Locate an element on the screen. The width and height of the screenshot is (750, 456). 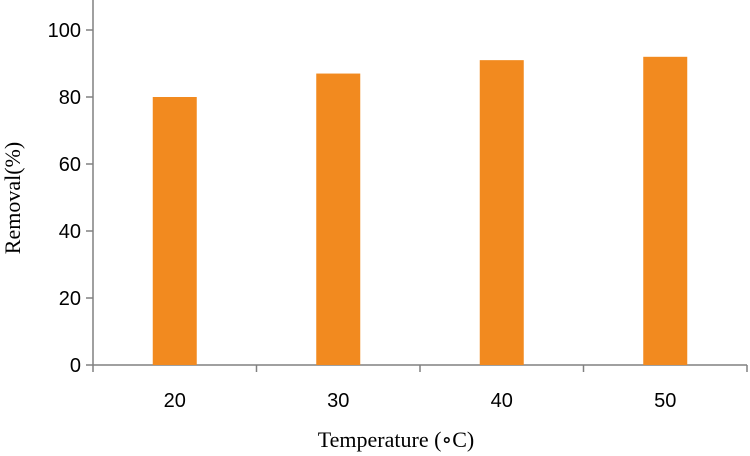
y-tick-label: 20 is located at coordinates (70, 299).